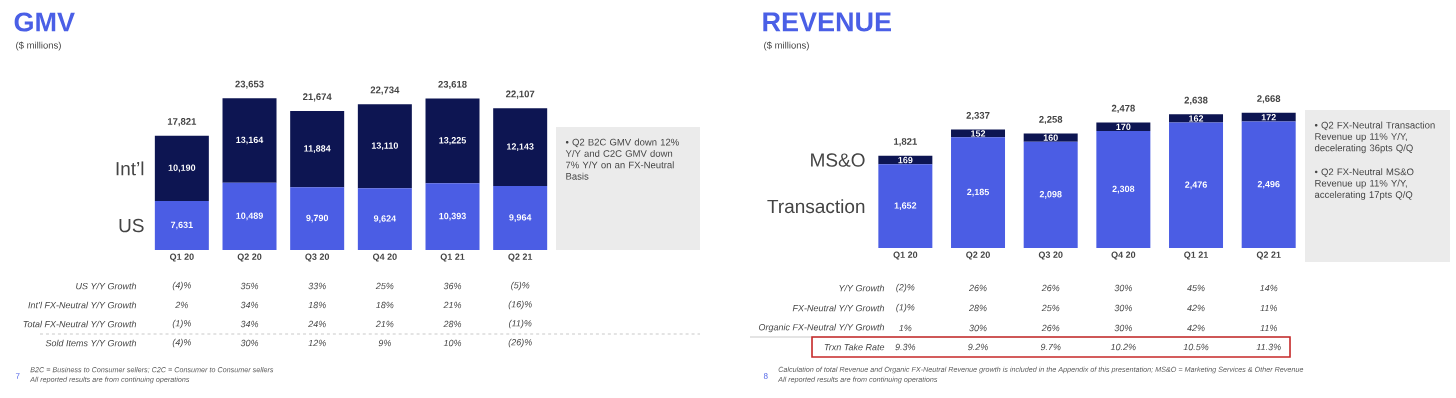  I want to click on text: Organic FX-Neutral Y/Y Growth, so click(821, 328).